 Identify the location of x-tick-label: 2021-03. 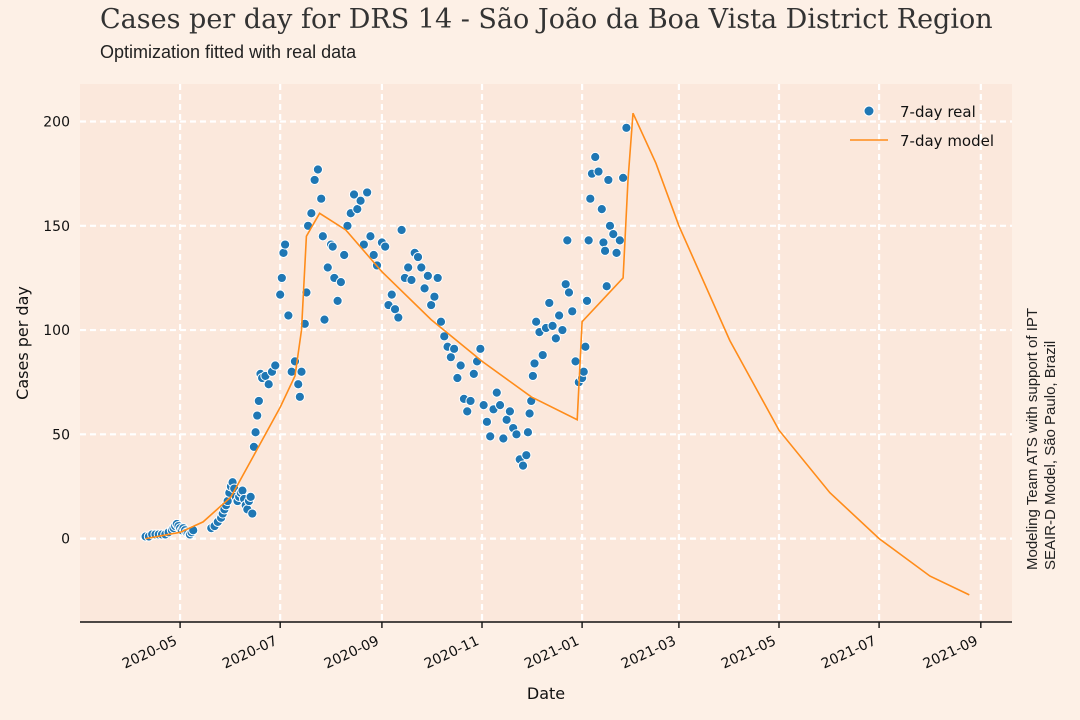
(649, 652).